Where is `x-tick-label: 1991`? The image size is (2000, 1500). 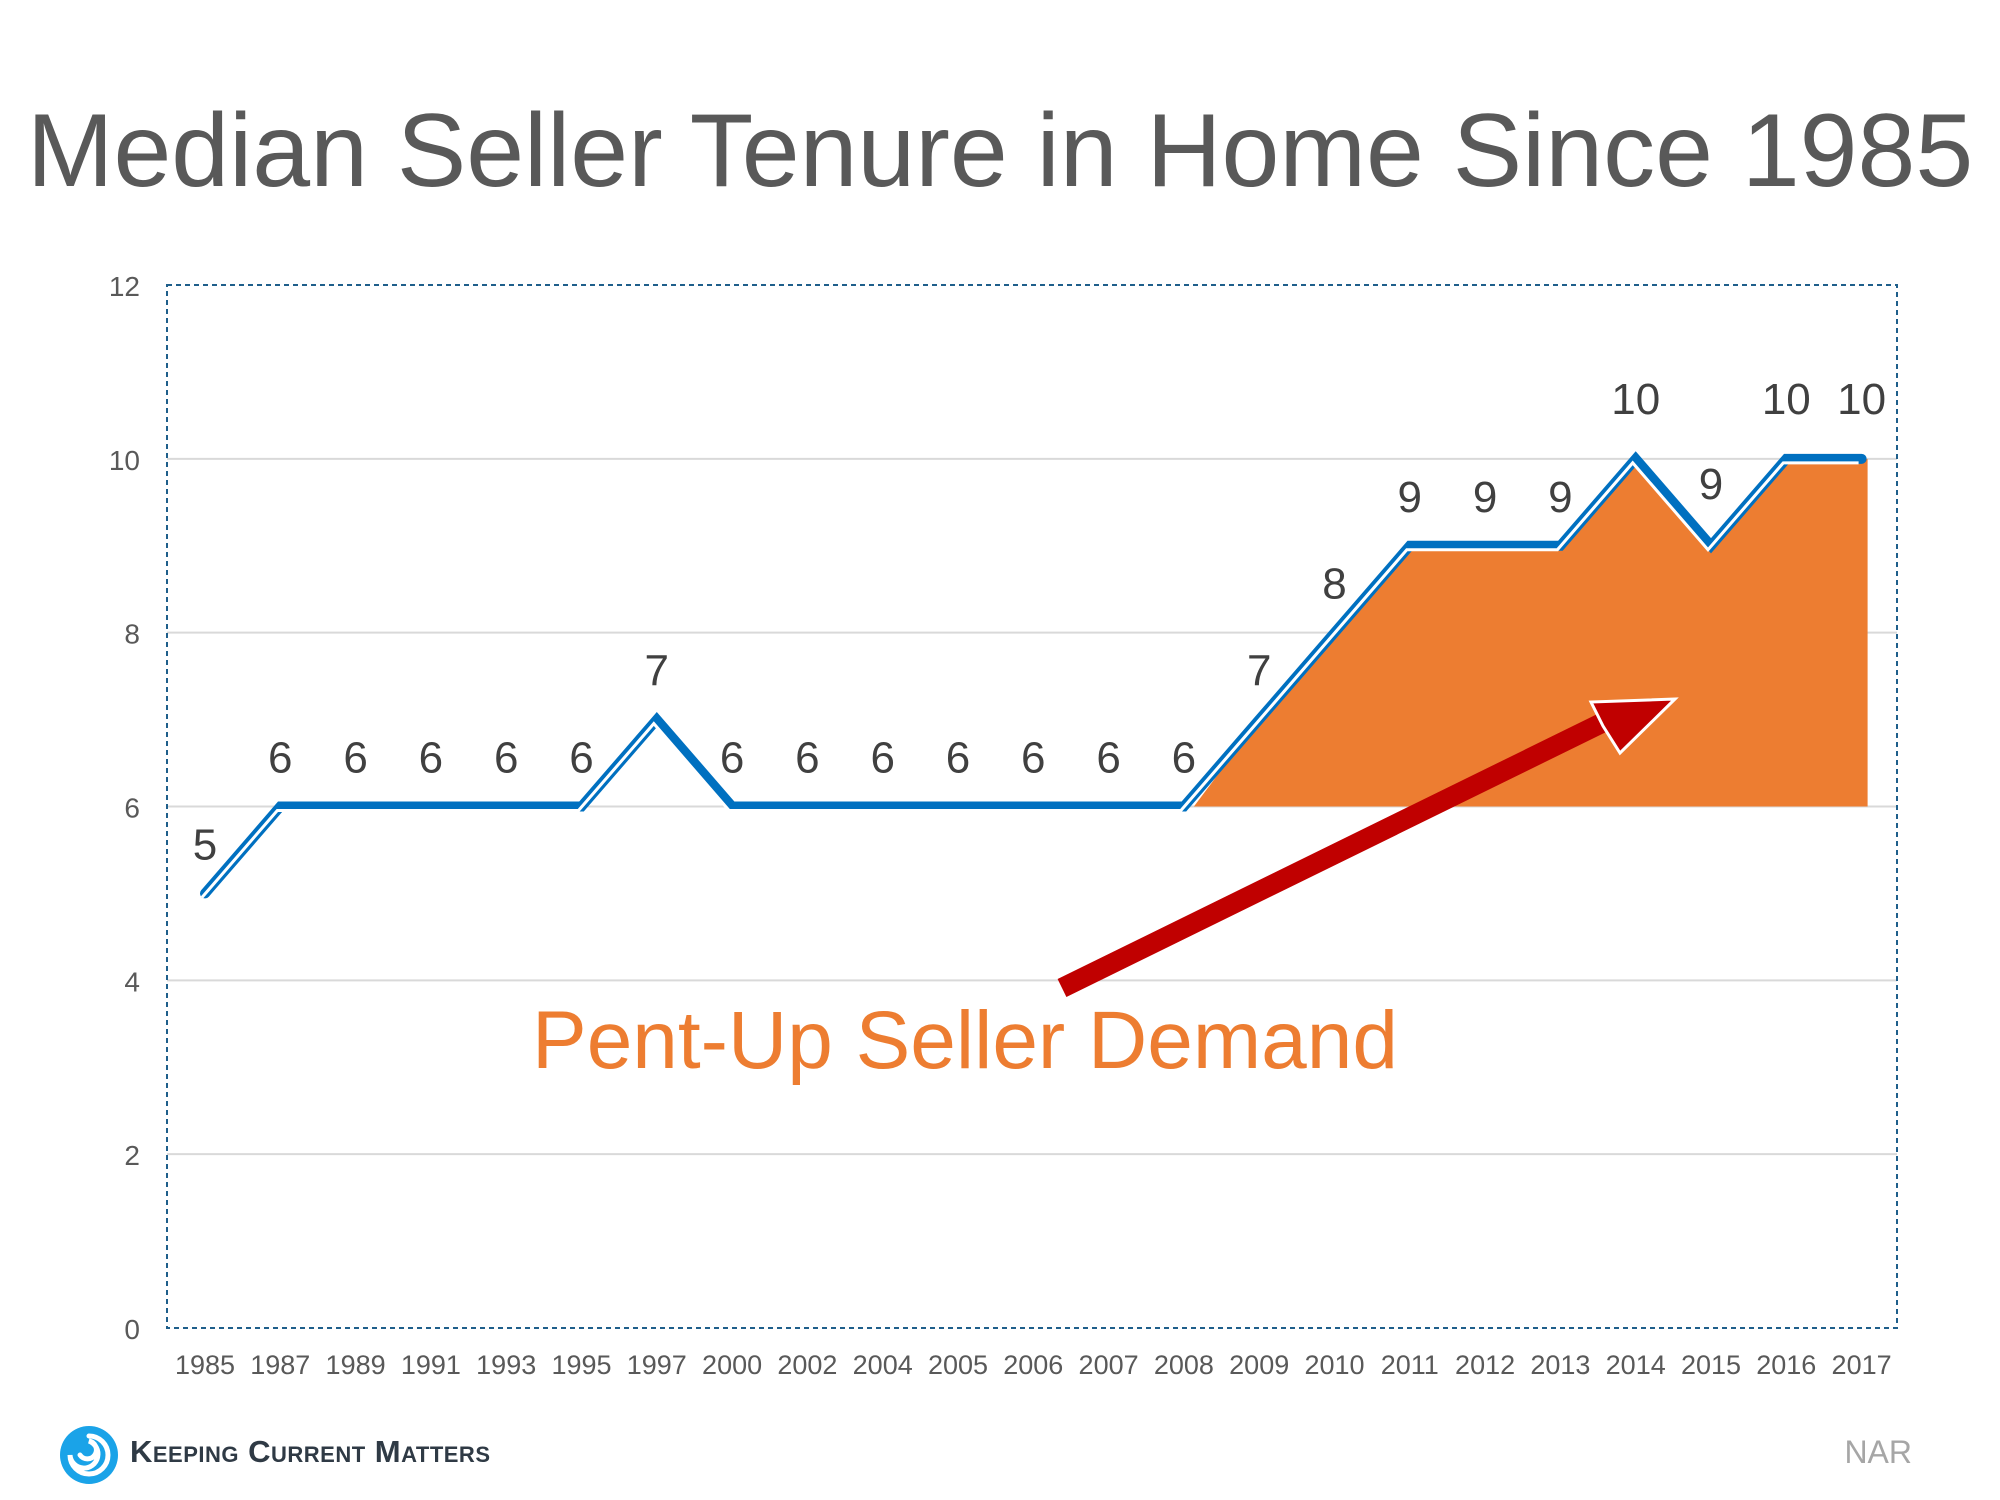
x-tick-label: 1991 is located at coordinates (431, 1365).